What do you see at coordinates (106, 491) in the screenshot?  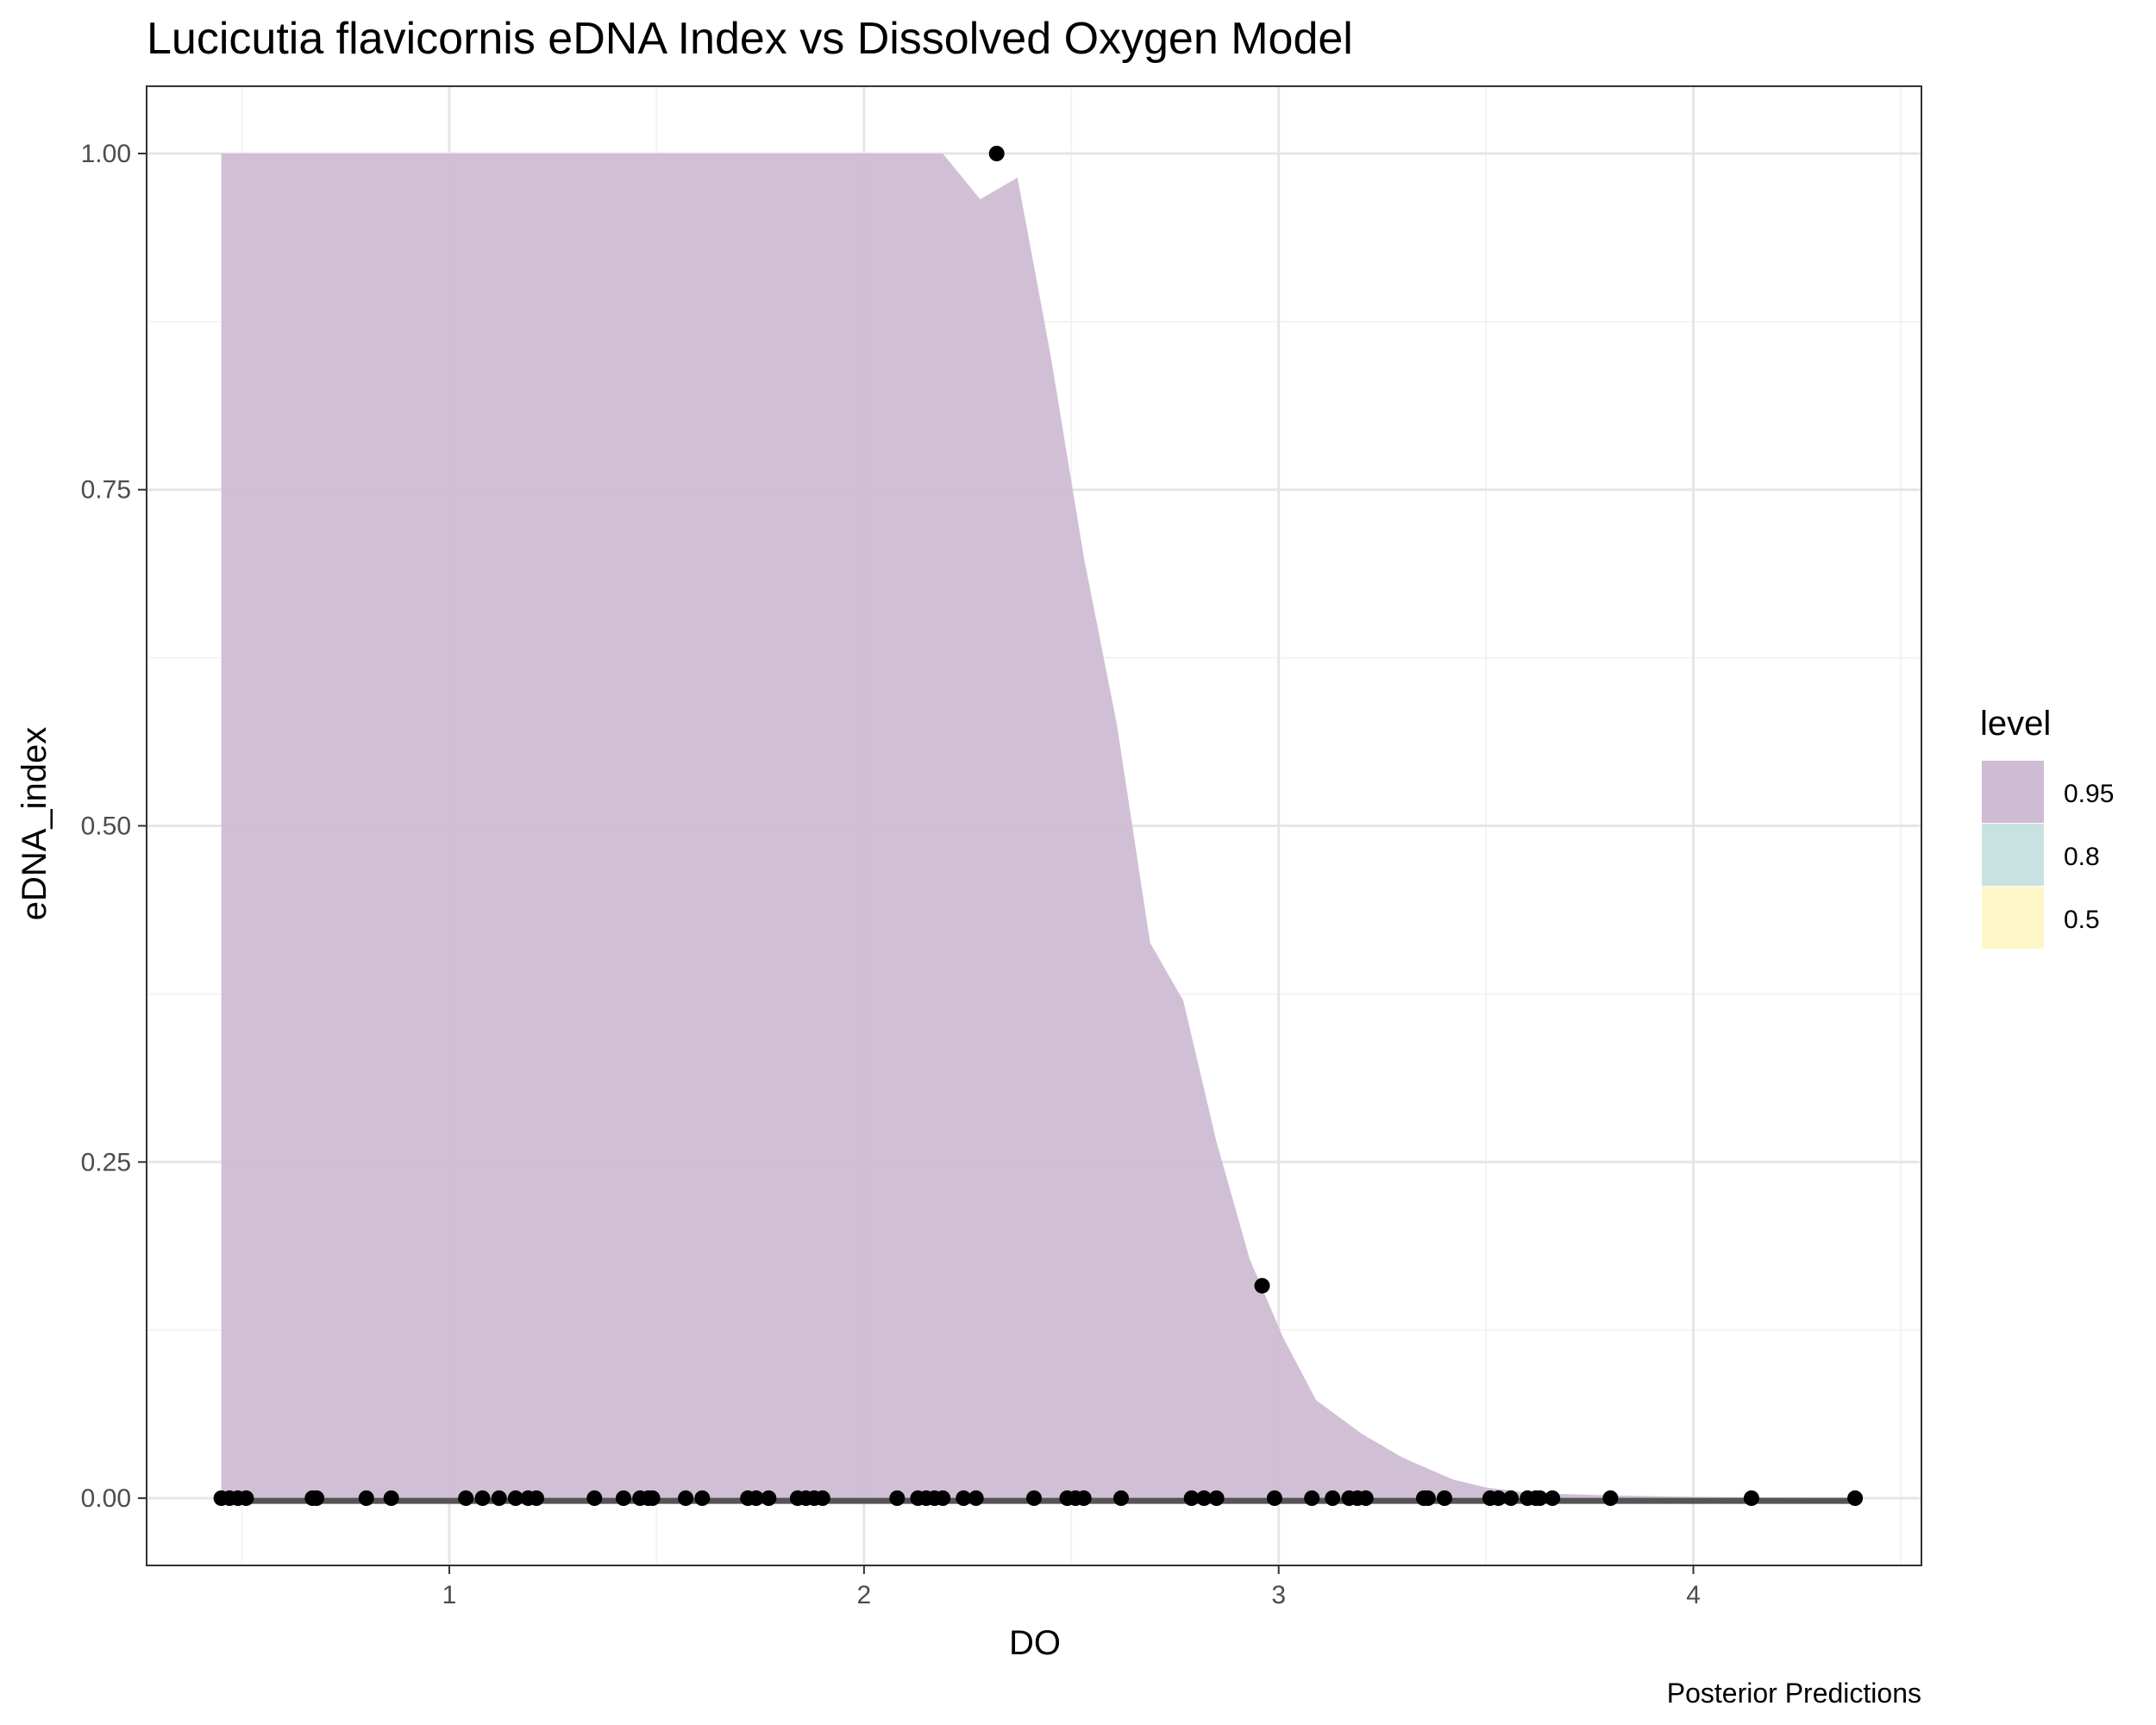 I see `y-tick-label: 0.75` at bounding box center [106, 491].